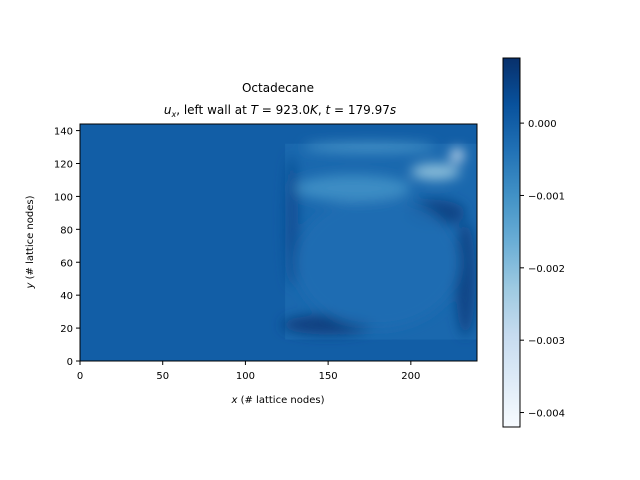 This screenshot has width=640, height=480. I want to click on colorbar-tick-label: −0.004, so click(546, 414).